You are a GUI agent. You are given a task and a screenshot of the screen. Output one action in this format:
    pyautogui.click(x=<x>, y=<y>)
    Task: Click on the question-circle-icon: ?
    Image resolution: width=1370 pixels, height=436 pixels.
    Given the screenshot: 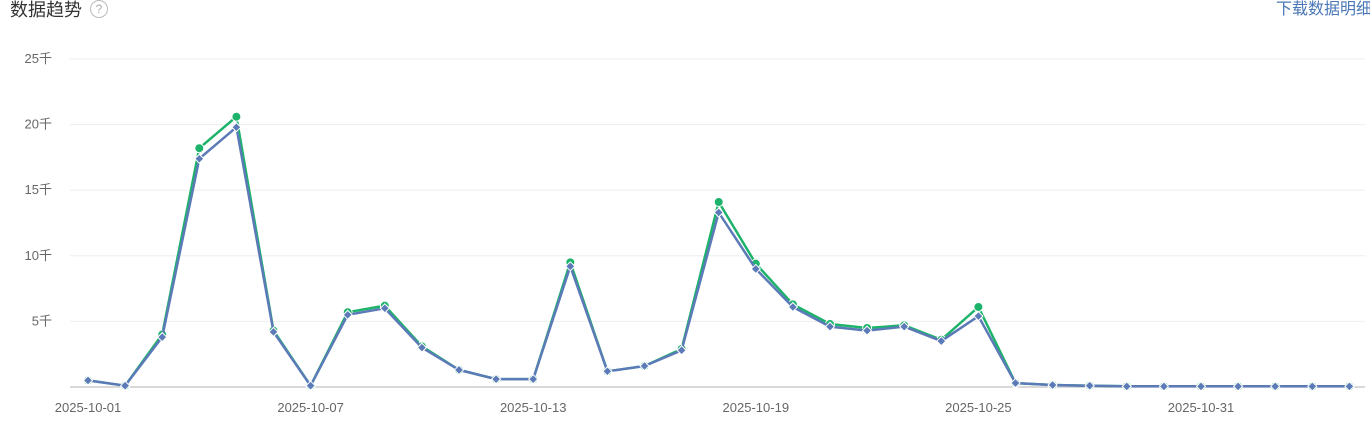 What is the action you would take?
    pyautogui.click(x=99, y=9)
    